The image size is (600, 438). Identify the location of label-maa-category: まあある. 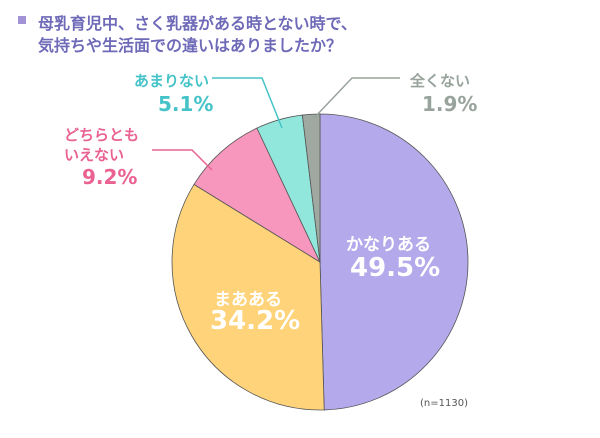
(248, 300).